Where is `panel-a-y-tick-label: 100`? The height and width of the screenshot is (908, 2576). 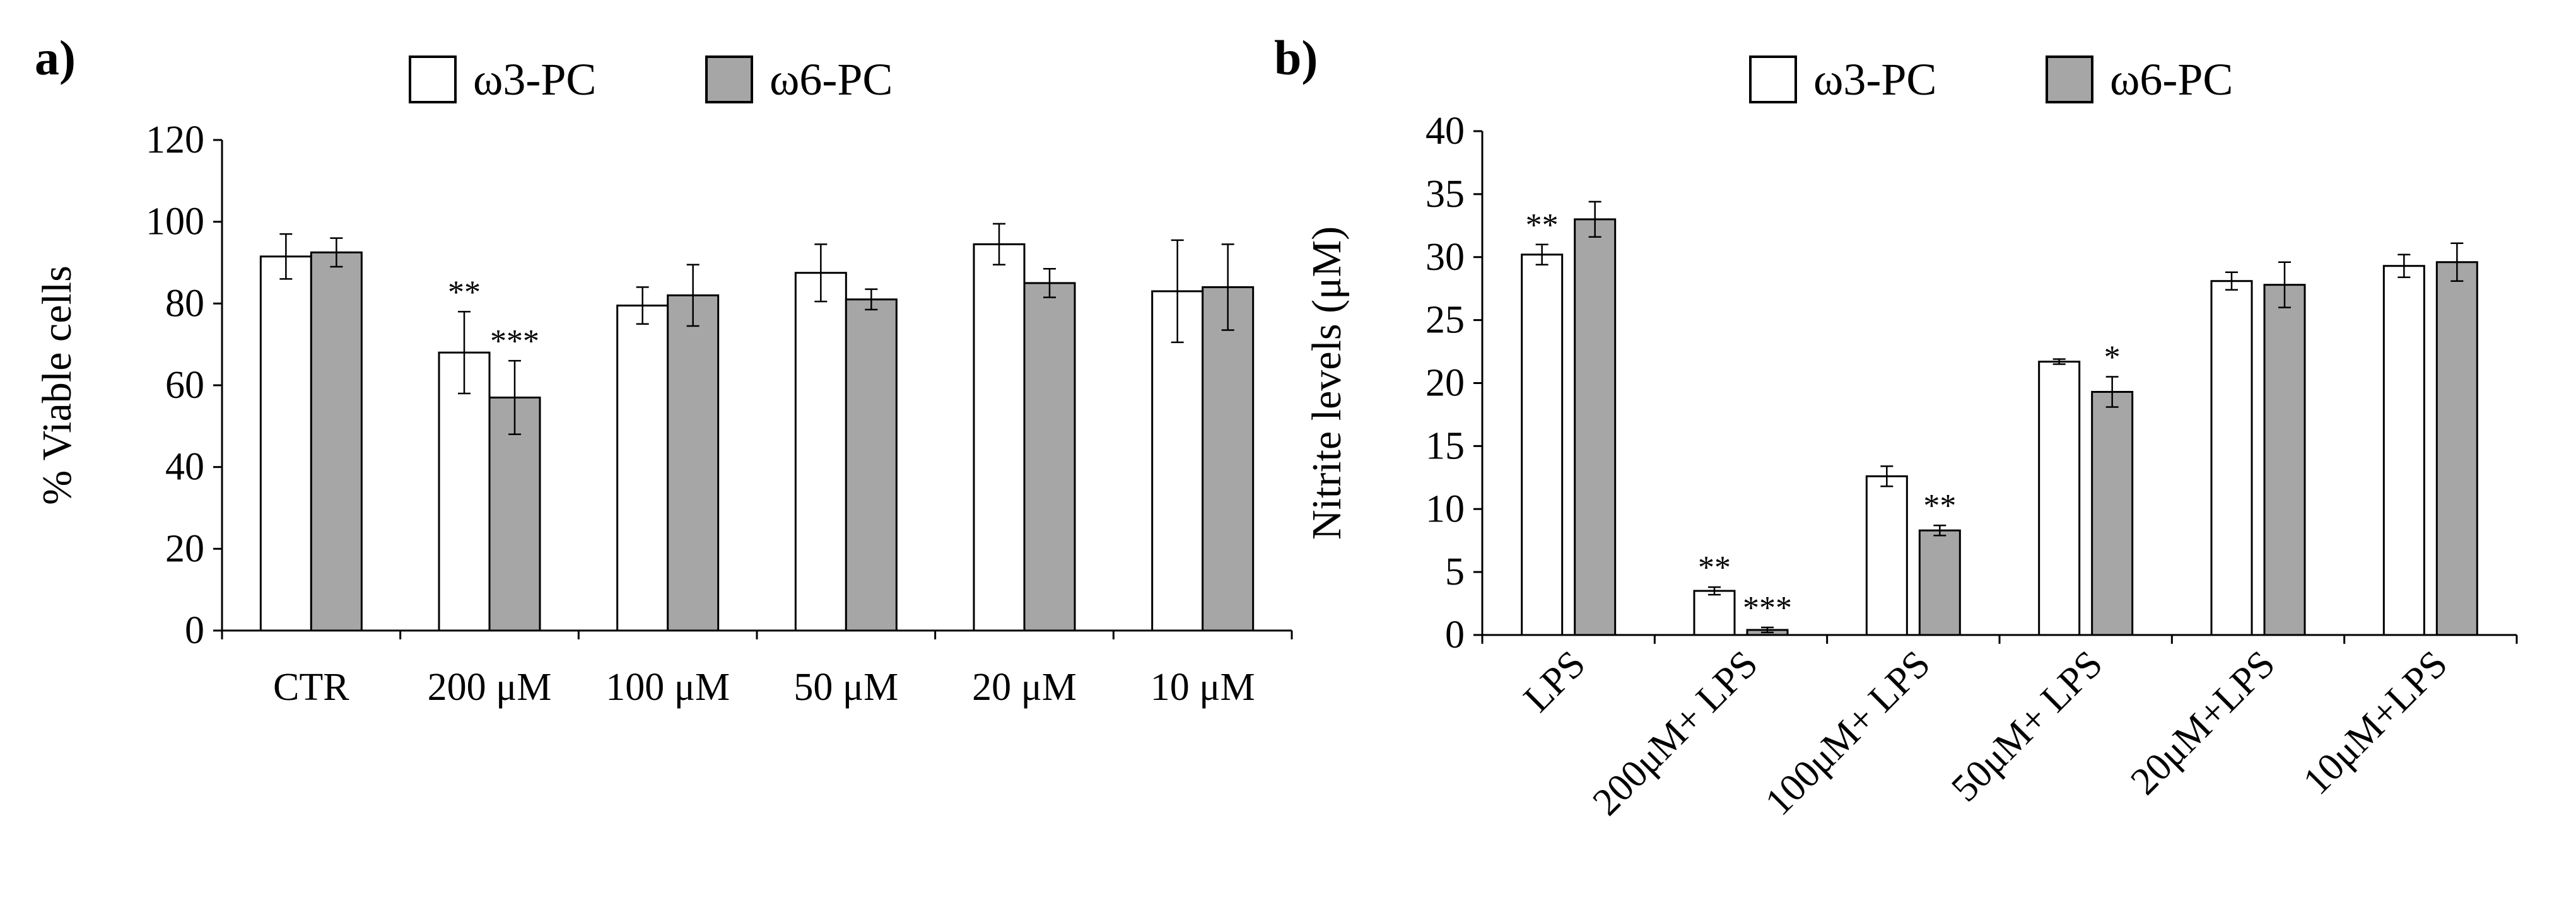
panel-a-y-tick-label: 100 is located at coordinates (175, 222).